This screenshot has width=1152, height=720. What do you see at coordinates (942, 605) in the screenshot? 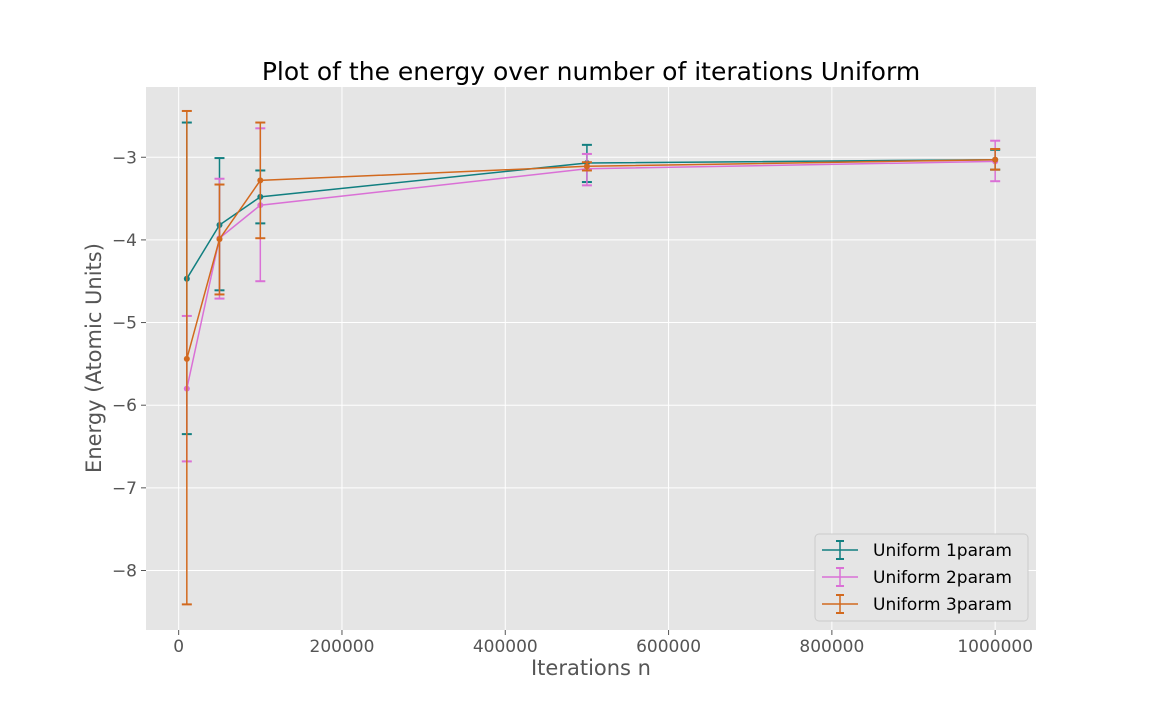
I see `legend-label: Uniform 3param` at bounding box center [942, 605].